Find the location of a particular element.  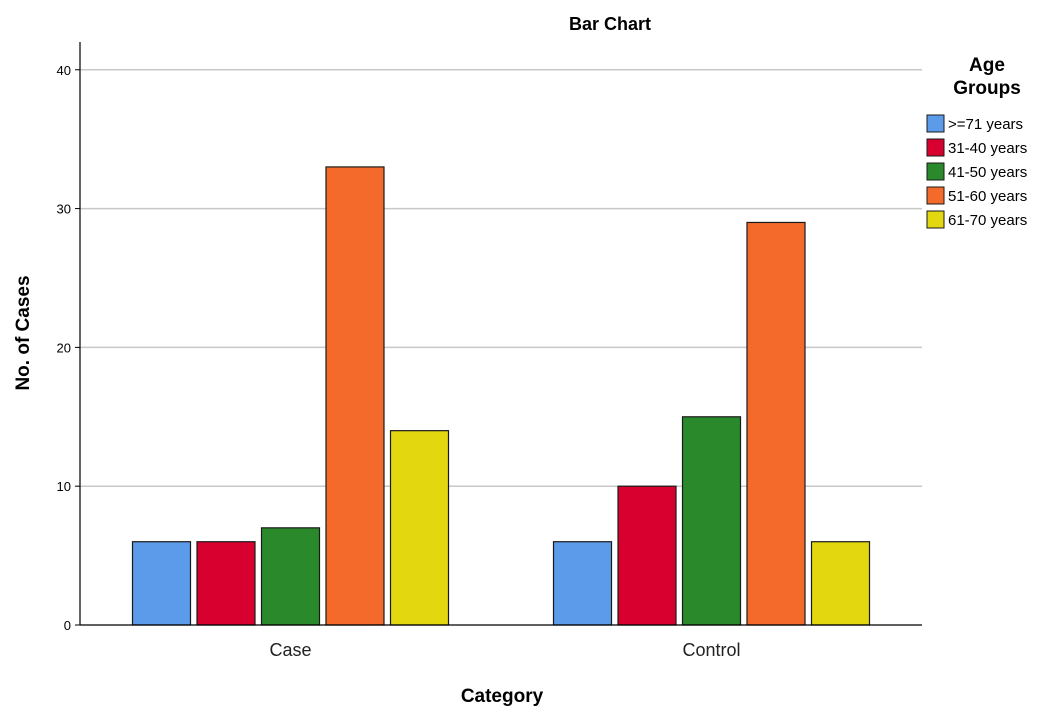

bar-51-60-years-control is located at coordinates (776, 423).